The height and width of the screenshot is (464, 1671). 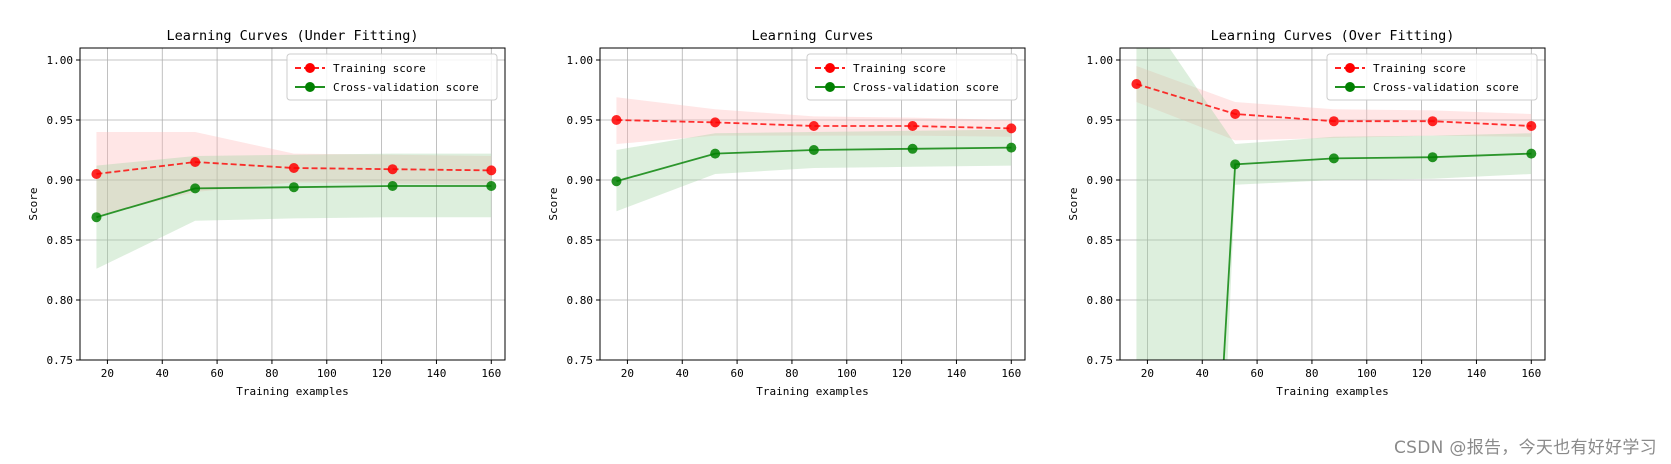 What do you see at coordinates (1333, 36) in the screenshot?
I see `chart-title: Learning Curves (Over Fitting)` at bounding box center [1333, 36].